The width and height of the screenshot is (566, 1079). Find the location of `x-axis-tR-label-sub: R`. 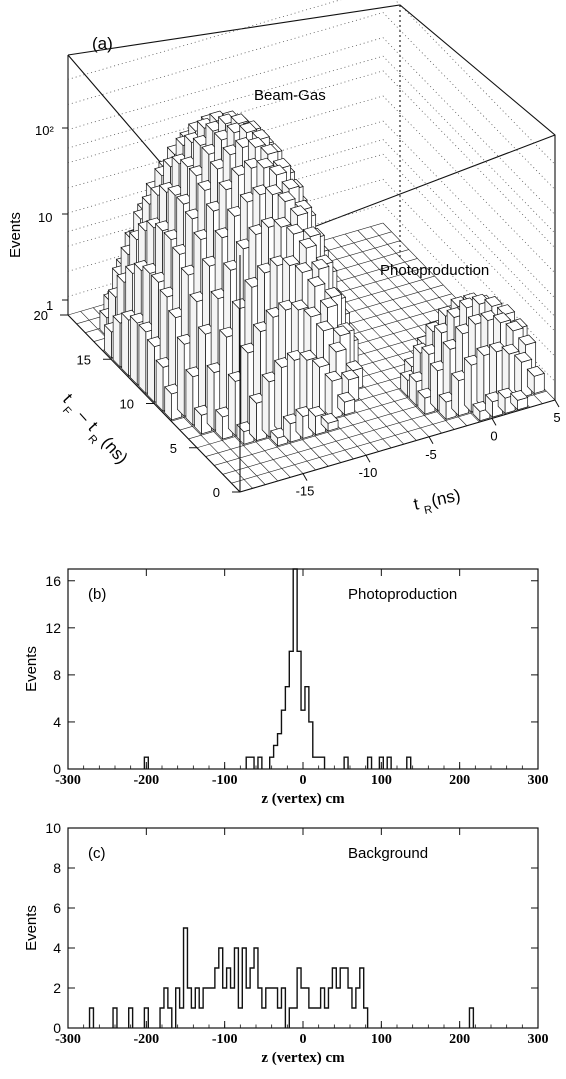

x-axis-tR-label-sub: R is located at coordinates (428, 510).